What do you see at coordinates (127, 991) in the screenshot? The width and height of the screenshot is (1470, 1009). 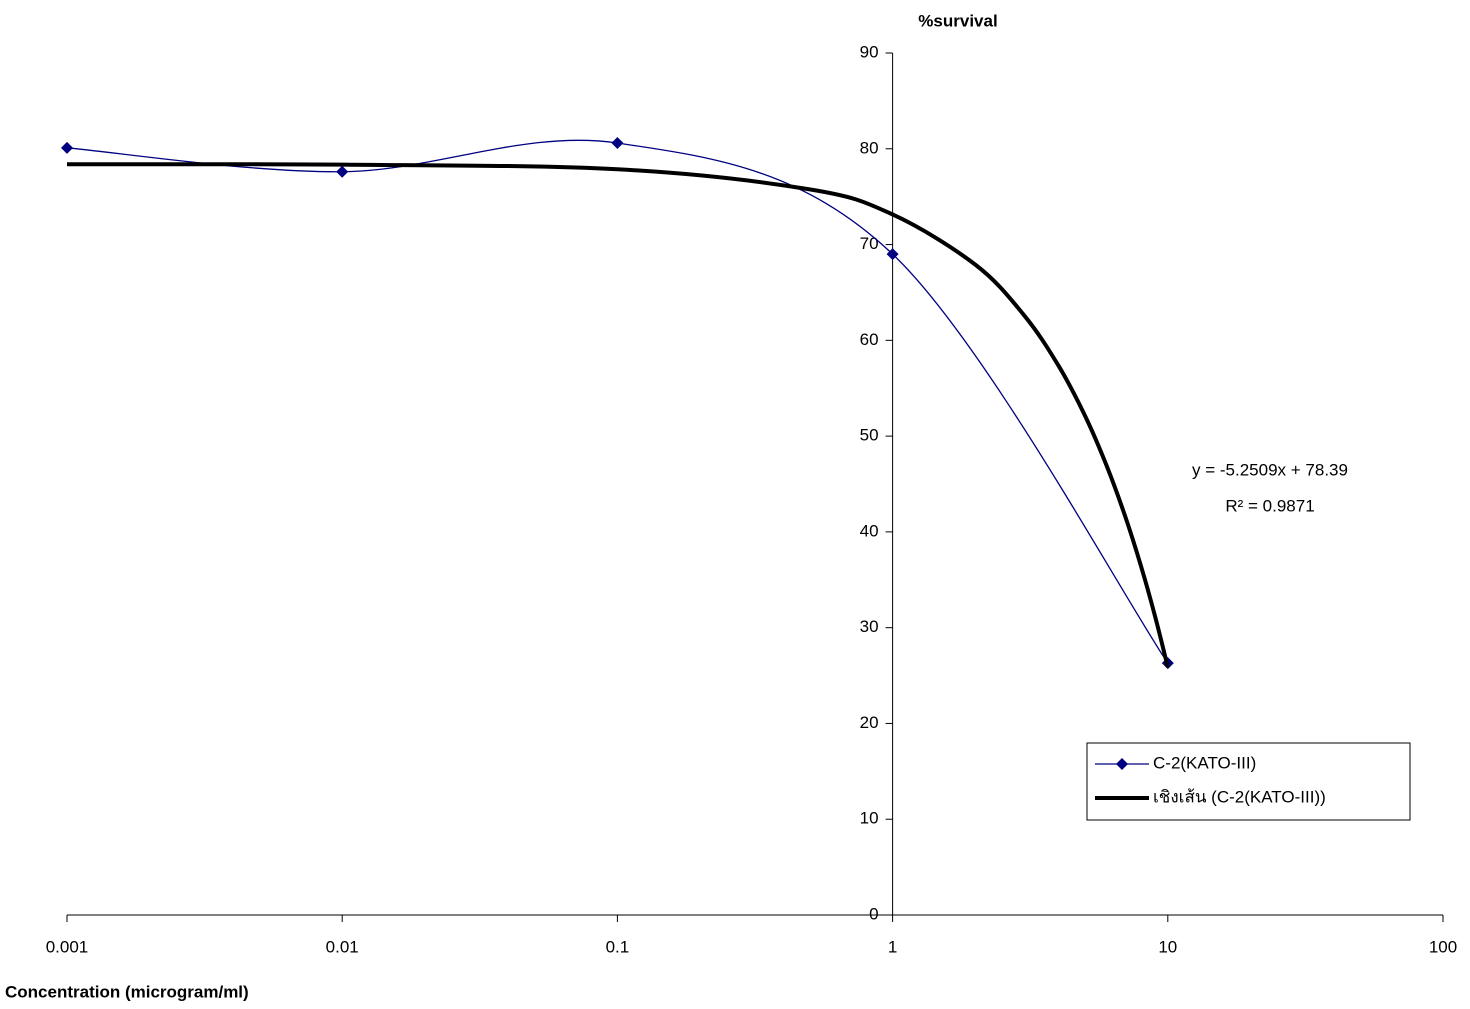 I see `x-axis-title: Concentration (microgram/ml)` at bounding box center [127, 991].